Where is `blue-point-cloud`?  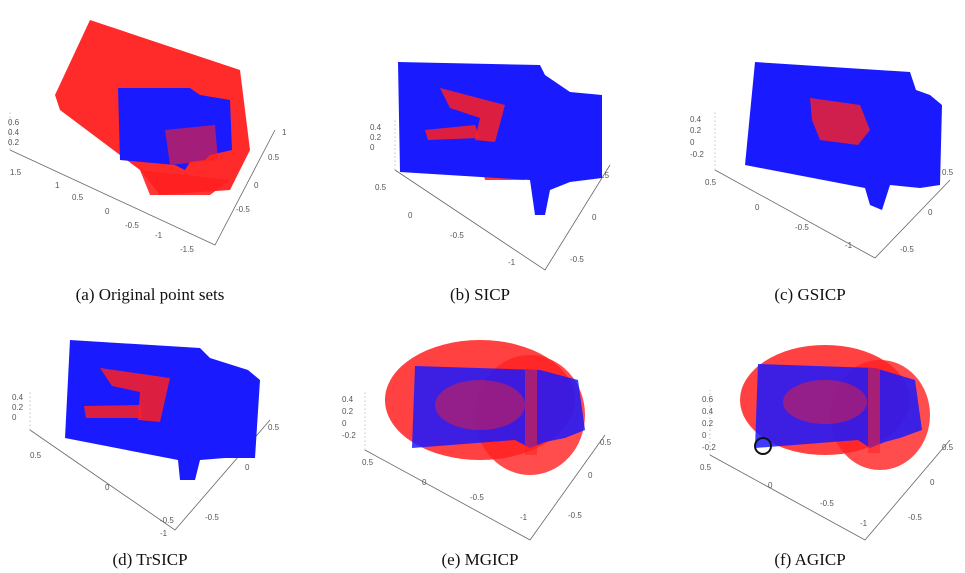
blue-point-cloud is located at coordinates (498, 407).